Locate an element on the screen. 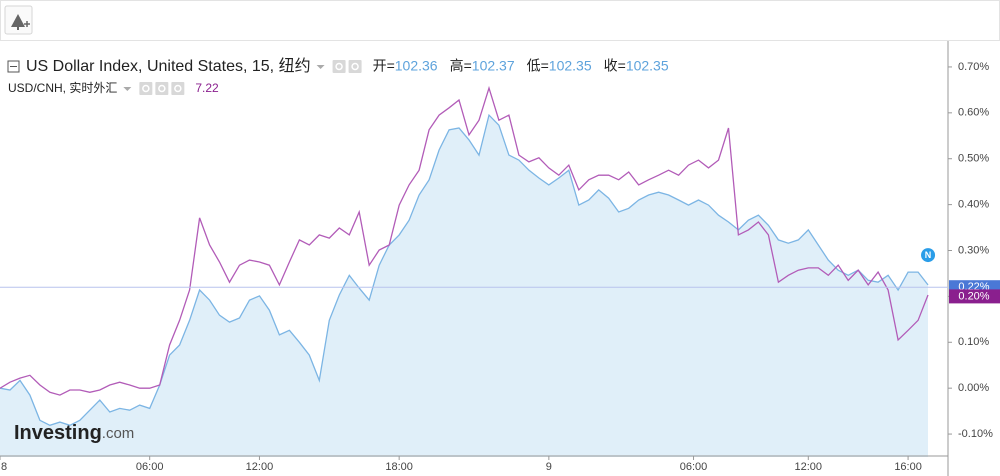 Image resolution: width=1000 pixels, height=476 pixels. price-badge-label: 0.20% is located at coordinates (973, 296).